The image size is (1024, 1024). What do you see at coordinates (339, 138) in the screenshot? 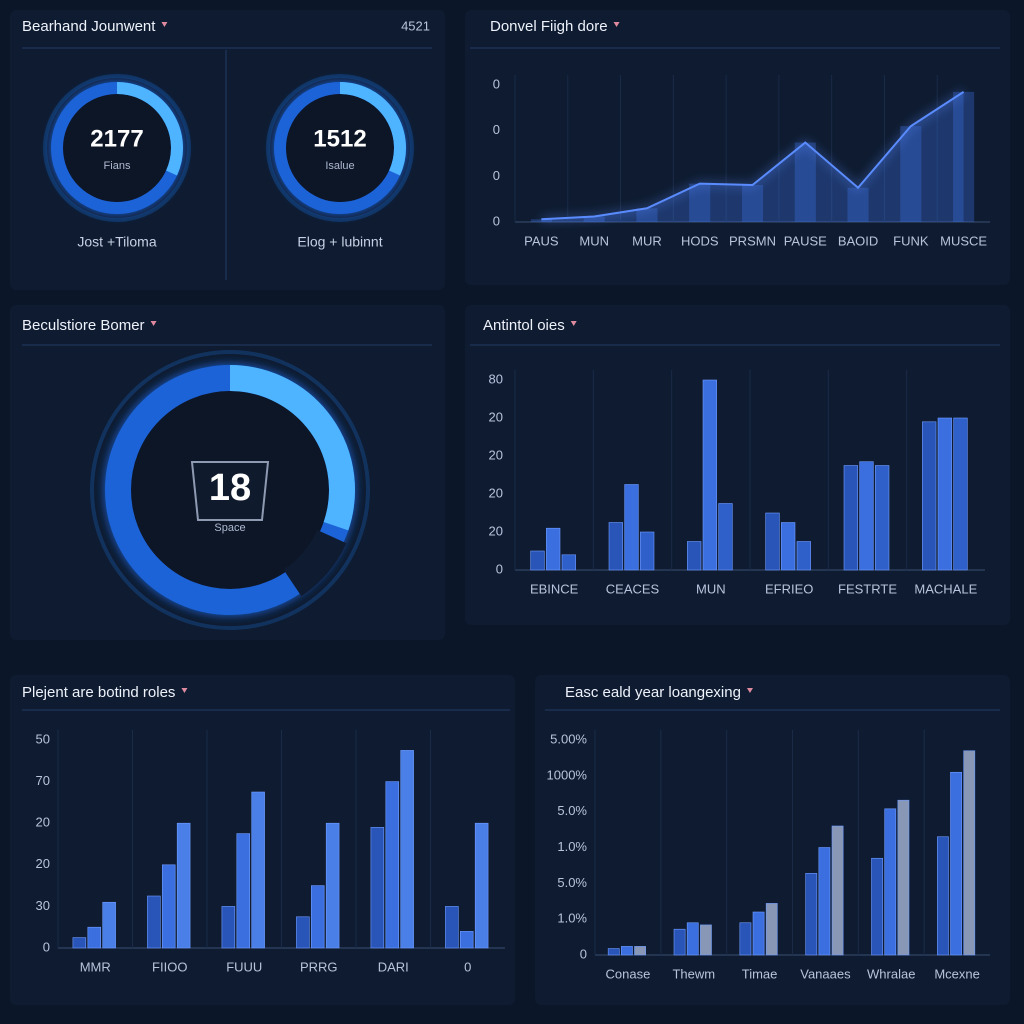
I see `gauge-value: 1512` at bounding box center [339, 138].